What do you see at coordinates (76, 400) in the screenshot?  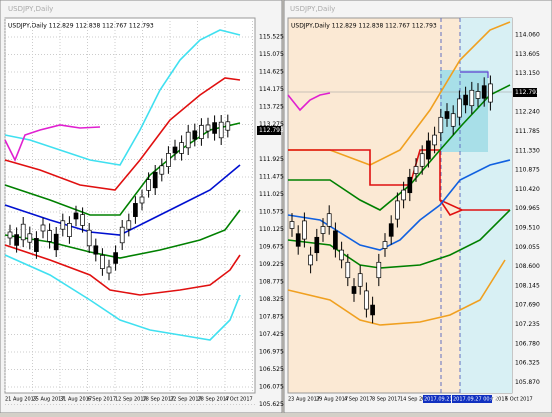 I see `date-label: 31 Aug 2017` at bounding box center [76, 400].